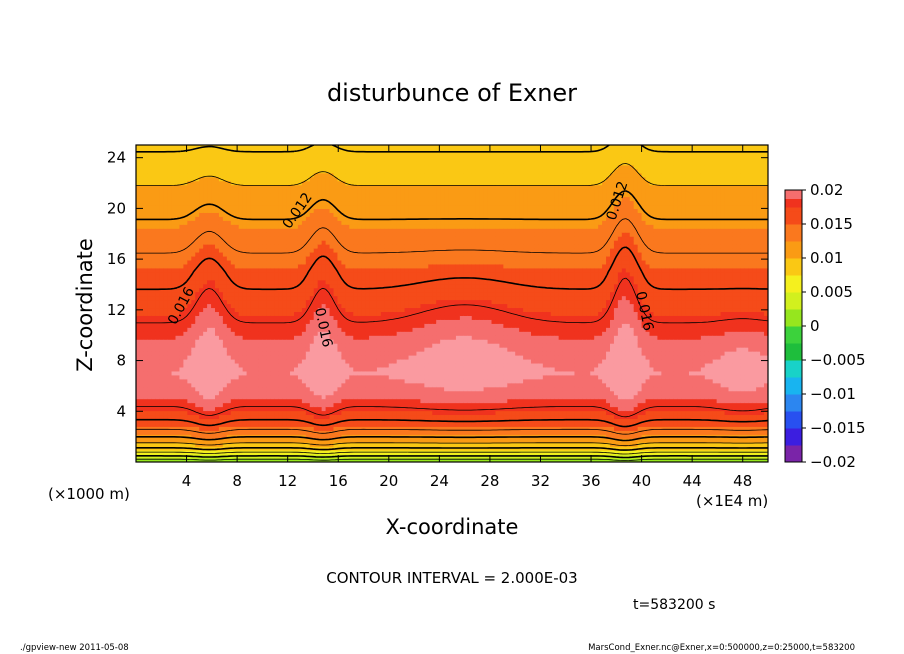 This screenshot has width=904, height=654. Describe the element at coordinates (121, 411) in the screenshot. I see `y-tick-label: 4` at that location.